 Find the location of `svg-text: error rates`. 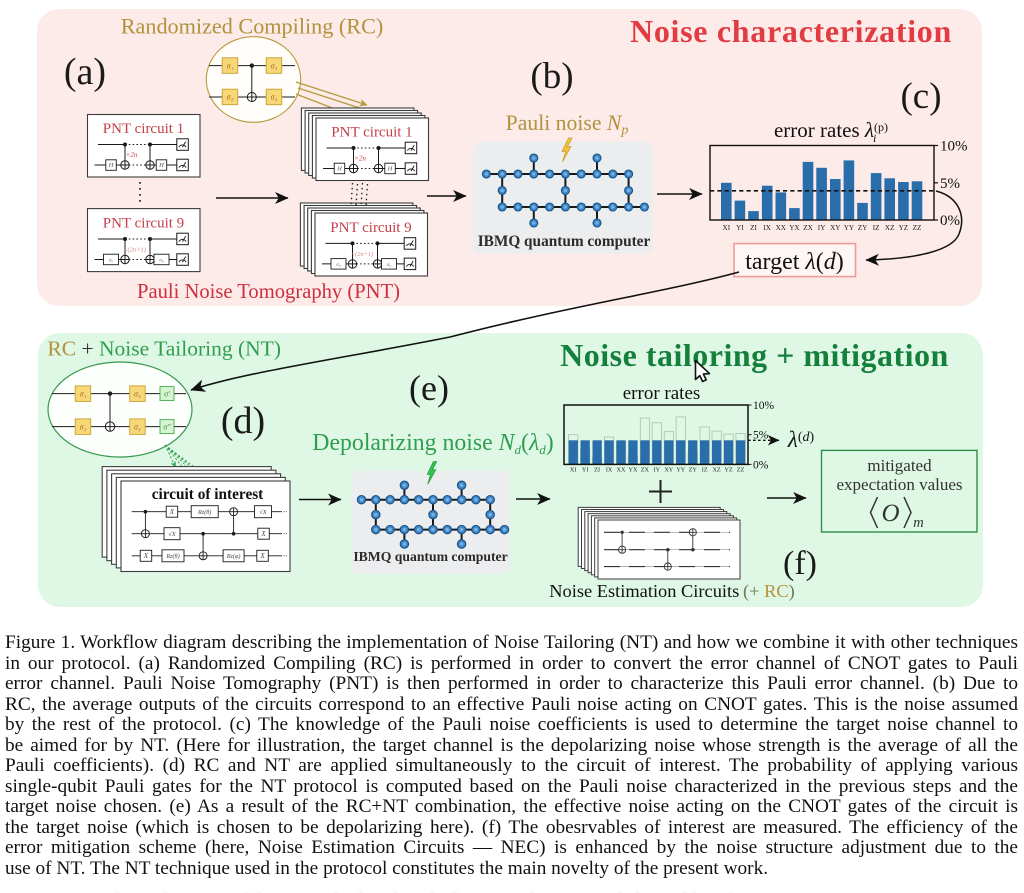

svg-text: error rates is located at coordinates (662, 393).